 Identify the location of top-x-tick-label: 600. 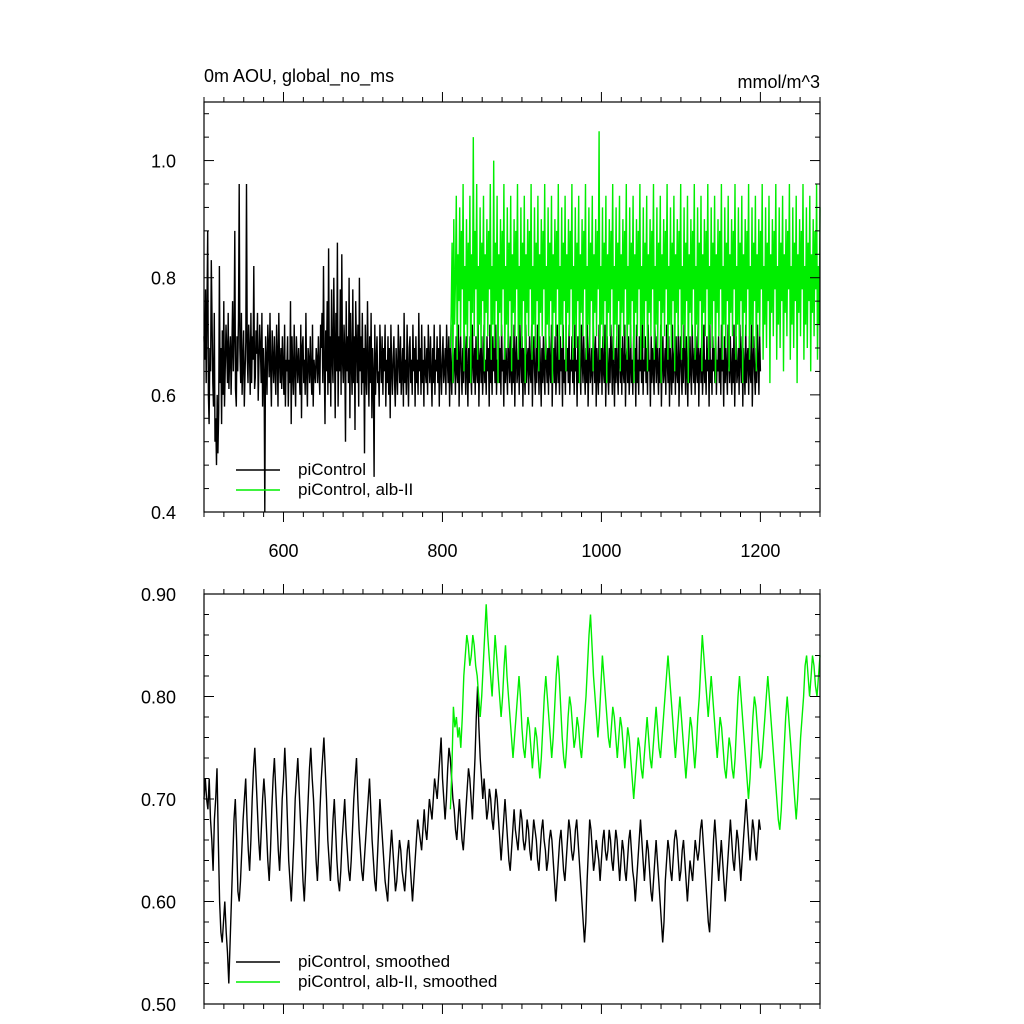
(283, 551).